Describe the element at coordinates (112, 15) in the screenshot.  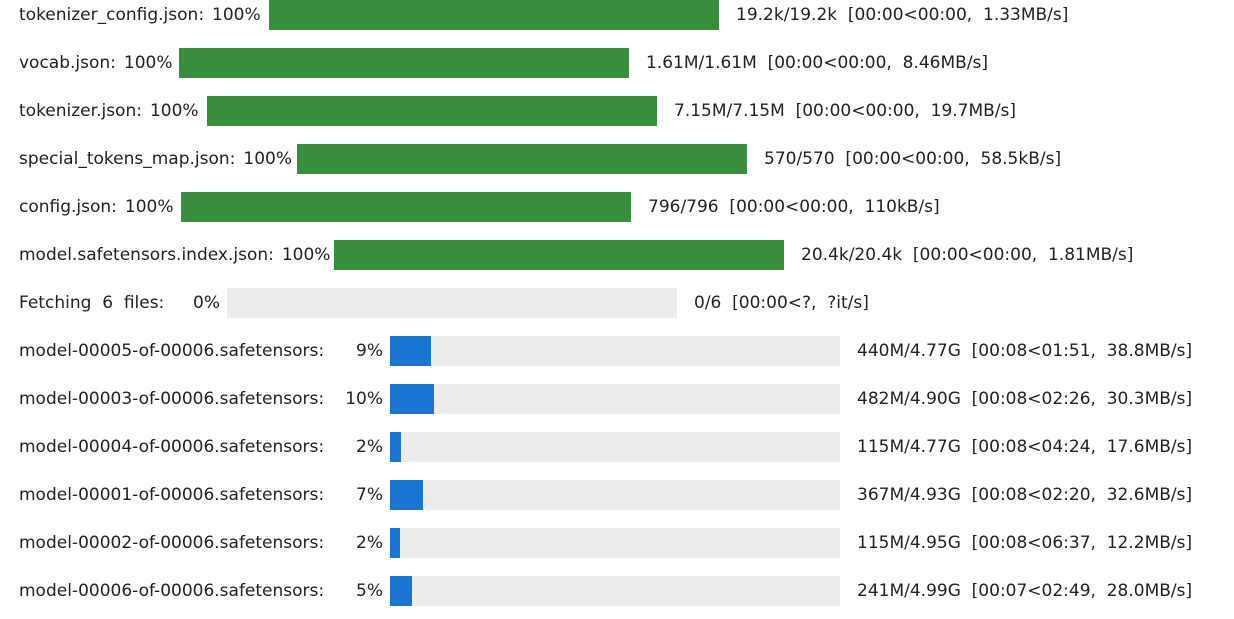
I see `progress-label: tokenizer_config.json:` at that location.